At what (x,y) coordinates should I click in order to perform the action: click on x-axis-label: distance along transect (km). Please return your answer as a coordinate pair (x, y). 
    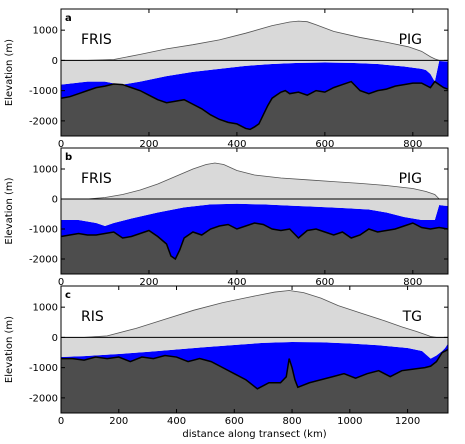
    Looking at the image, I should click on (254, 434).